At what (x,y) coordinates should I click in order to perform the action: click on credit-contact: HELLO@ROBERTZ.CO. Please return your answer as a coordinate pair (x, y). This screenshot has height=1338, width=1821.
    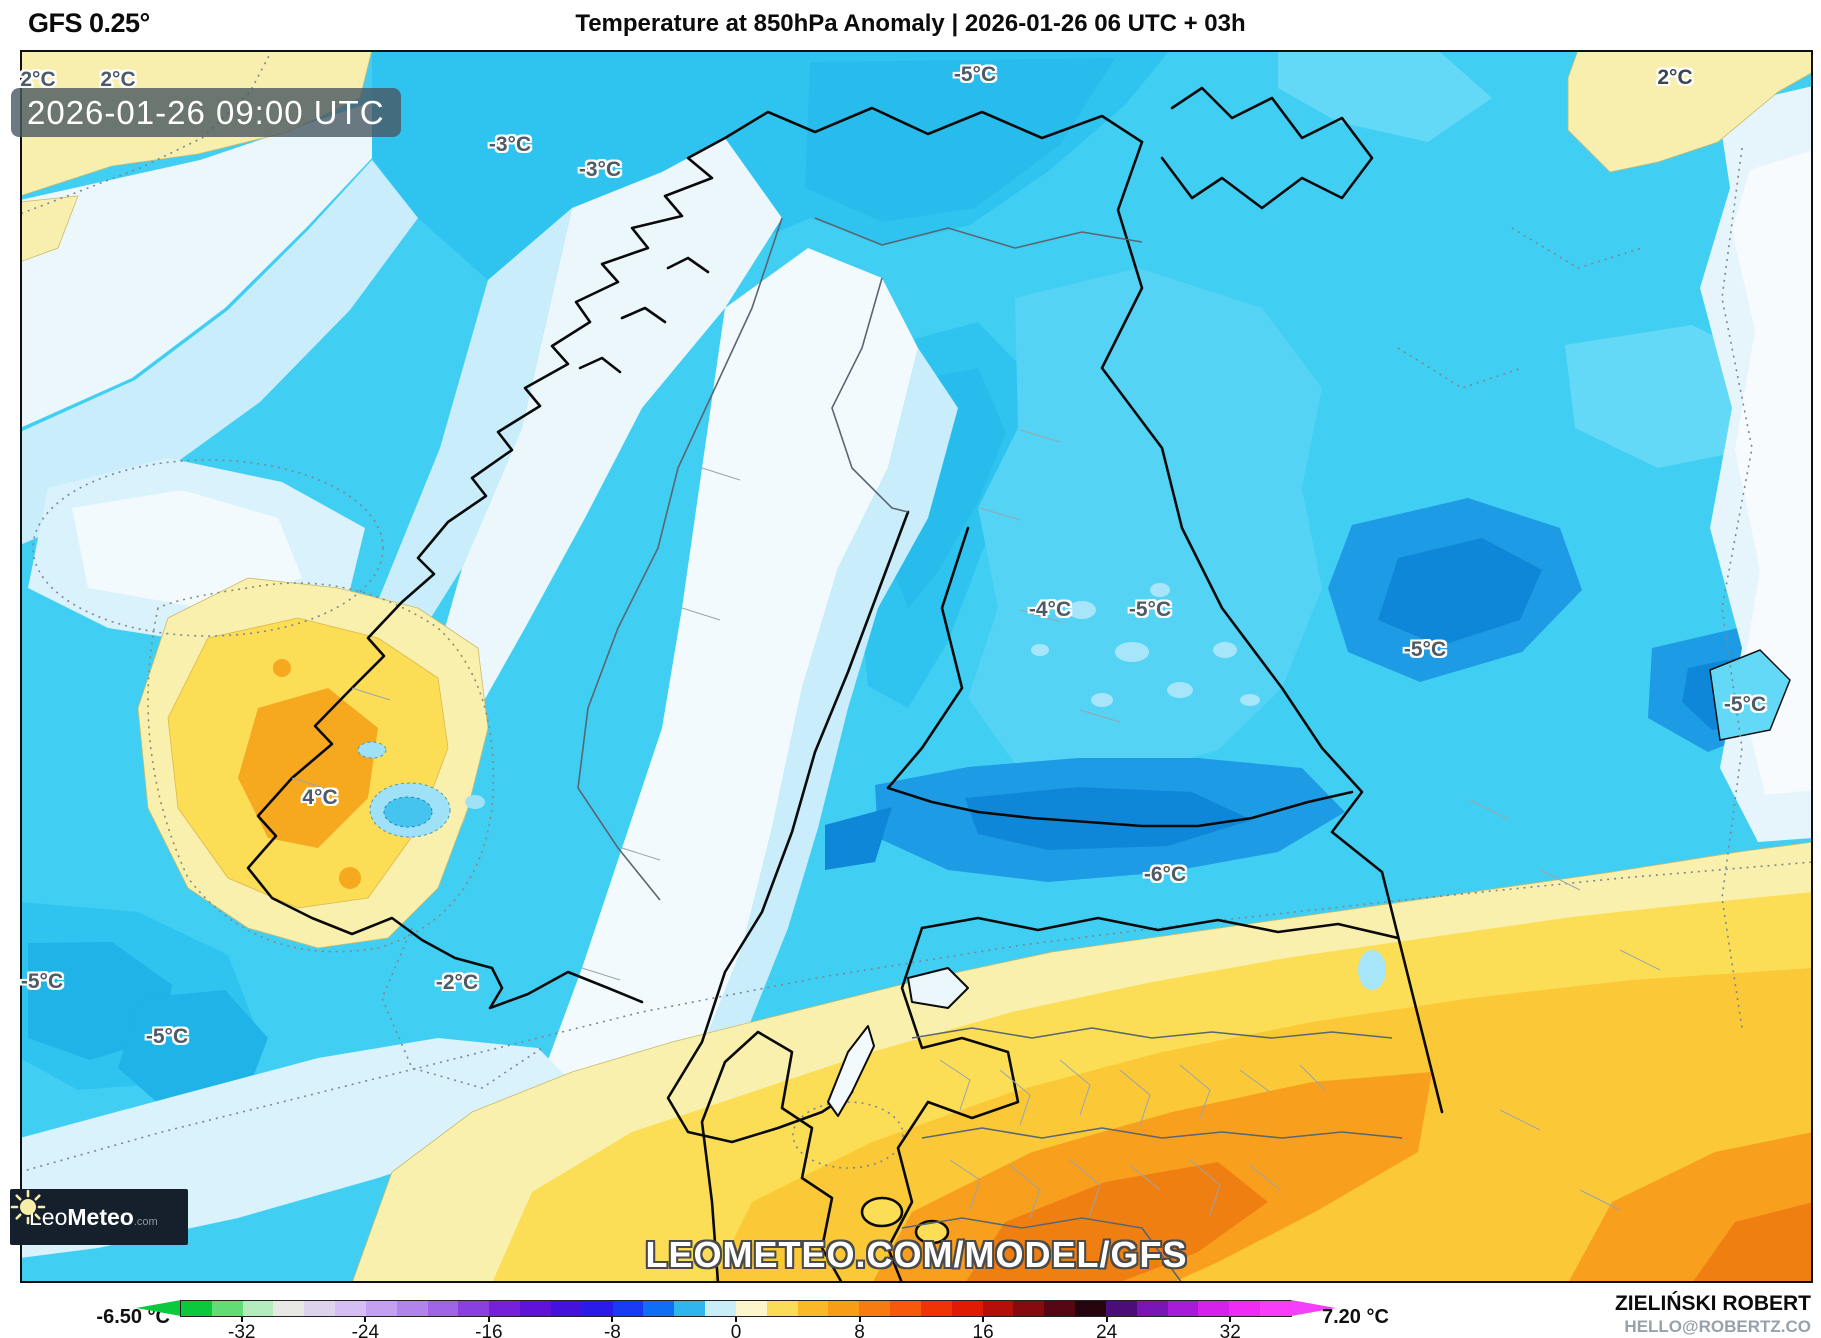
    Looking at the image, I should click on (1717, 1326).